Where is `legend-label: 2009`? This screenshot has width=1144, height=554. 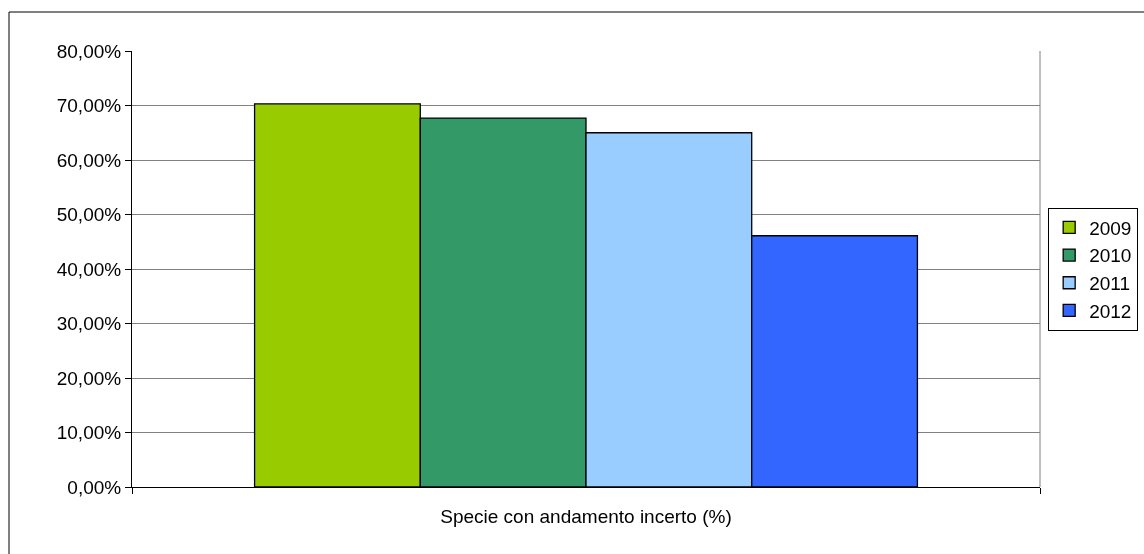 legend-label: 2009 is located at coordinates (1110, 228).